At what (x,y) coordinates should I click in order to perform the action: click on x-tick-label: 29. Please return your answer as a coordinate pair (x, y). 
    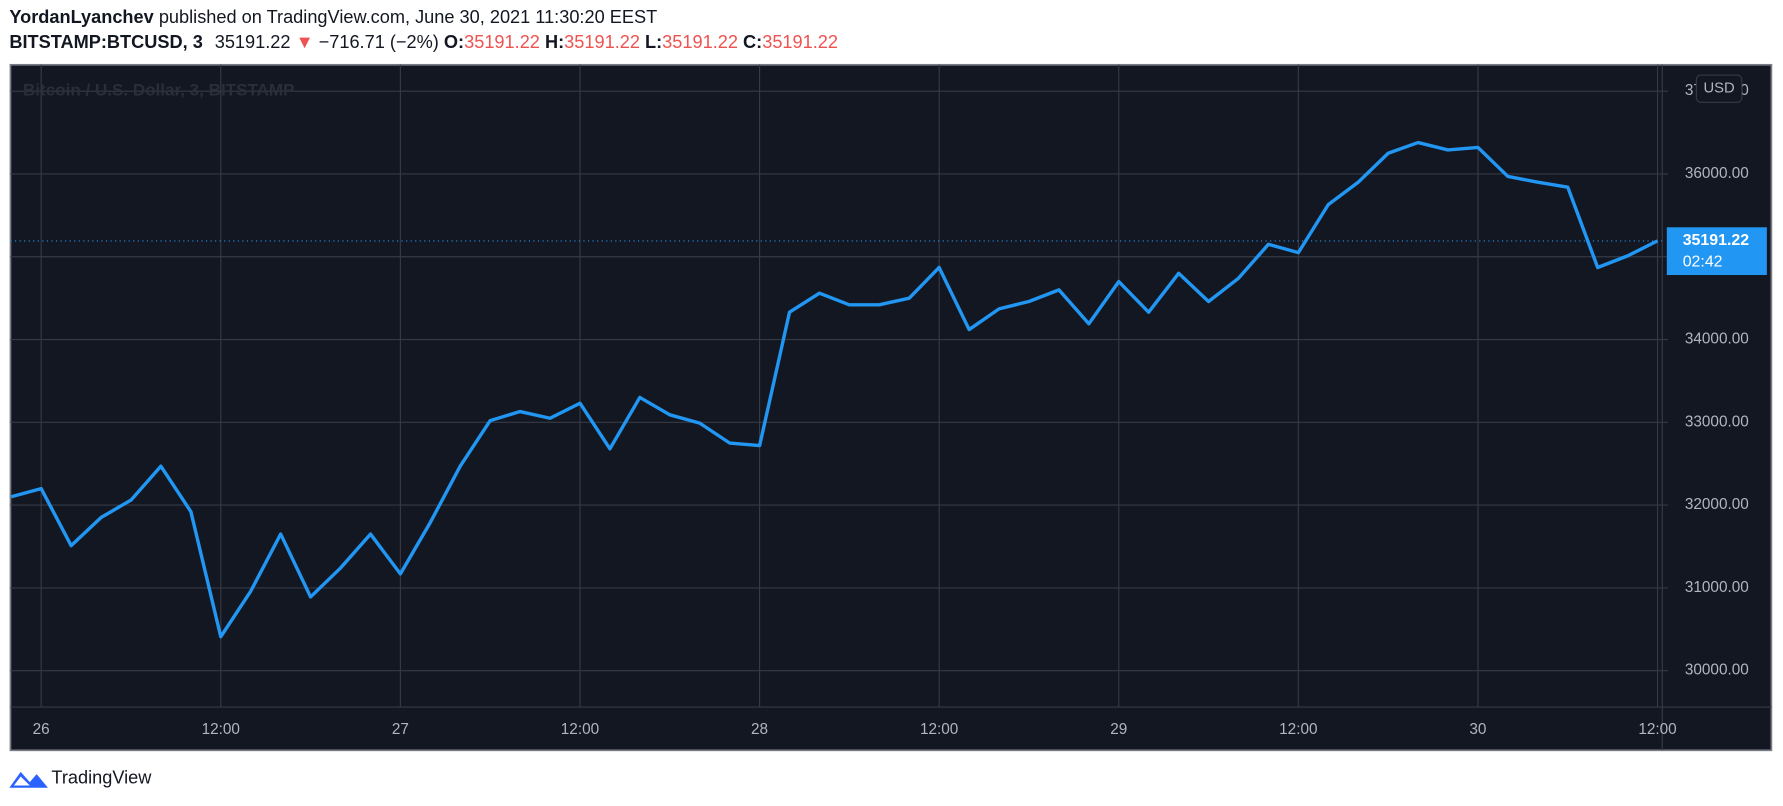
    Looking at the image, I should click on (1118, 729).